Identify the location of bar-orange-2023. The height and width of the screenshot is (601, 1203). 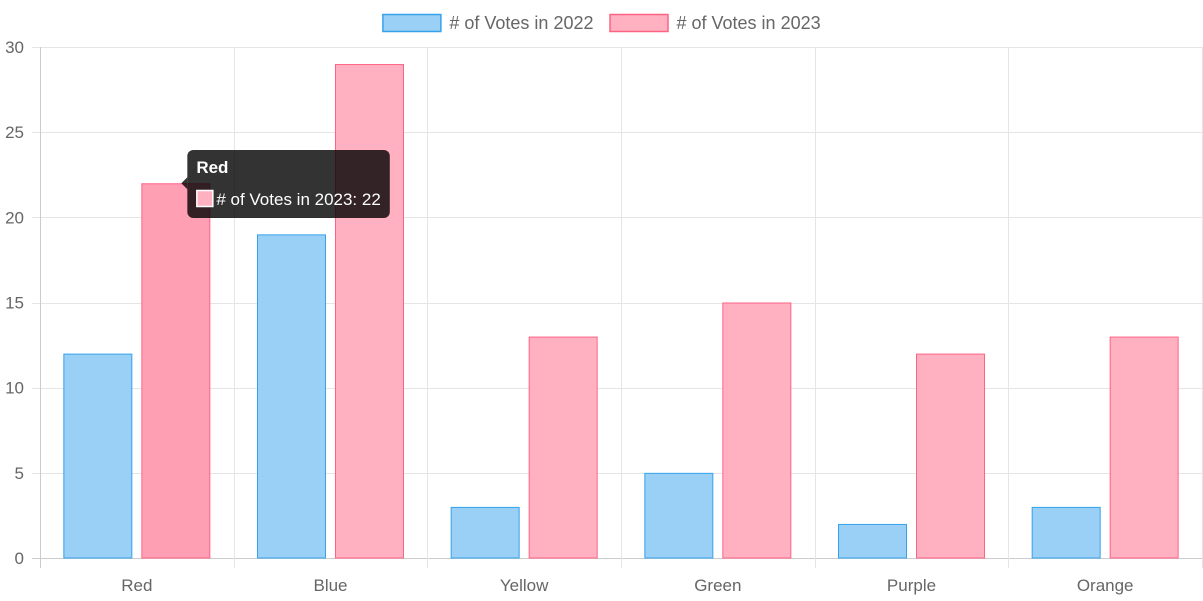
(1144, 447).